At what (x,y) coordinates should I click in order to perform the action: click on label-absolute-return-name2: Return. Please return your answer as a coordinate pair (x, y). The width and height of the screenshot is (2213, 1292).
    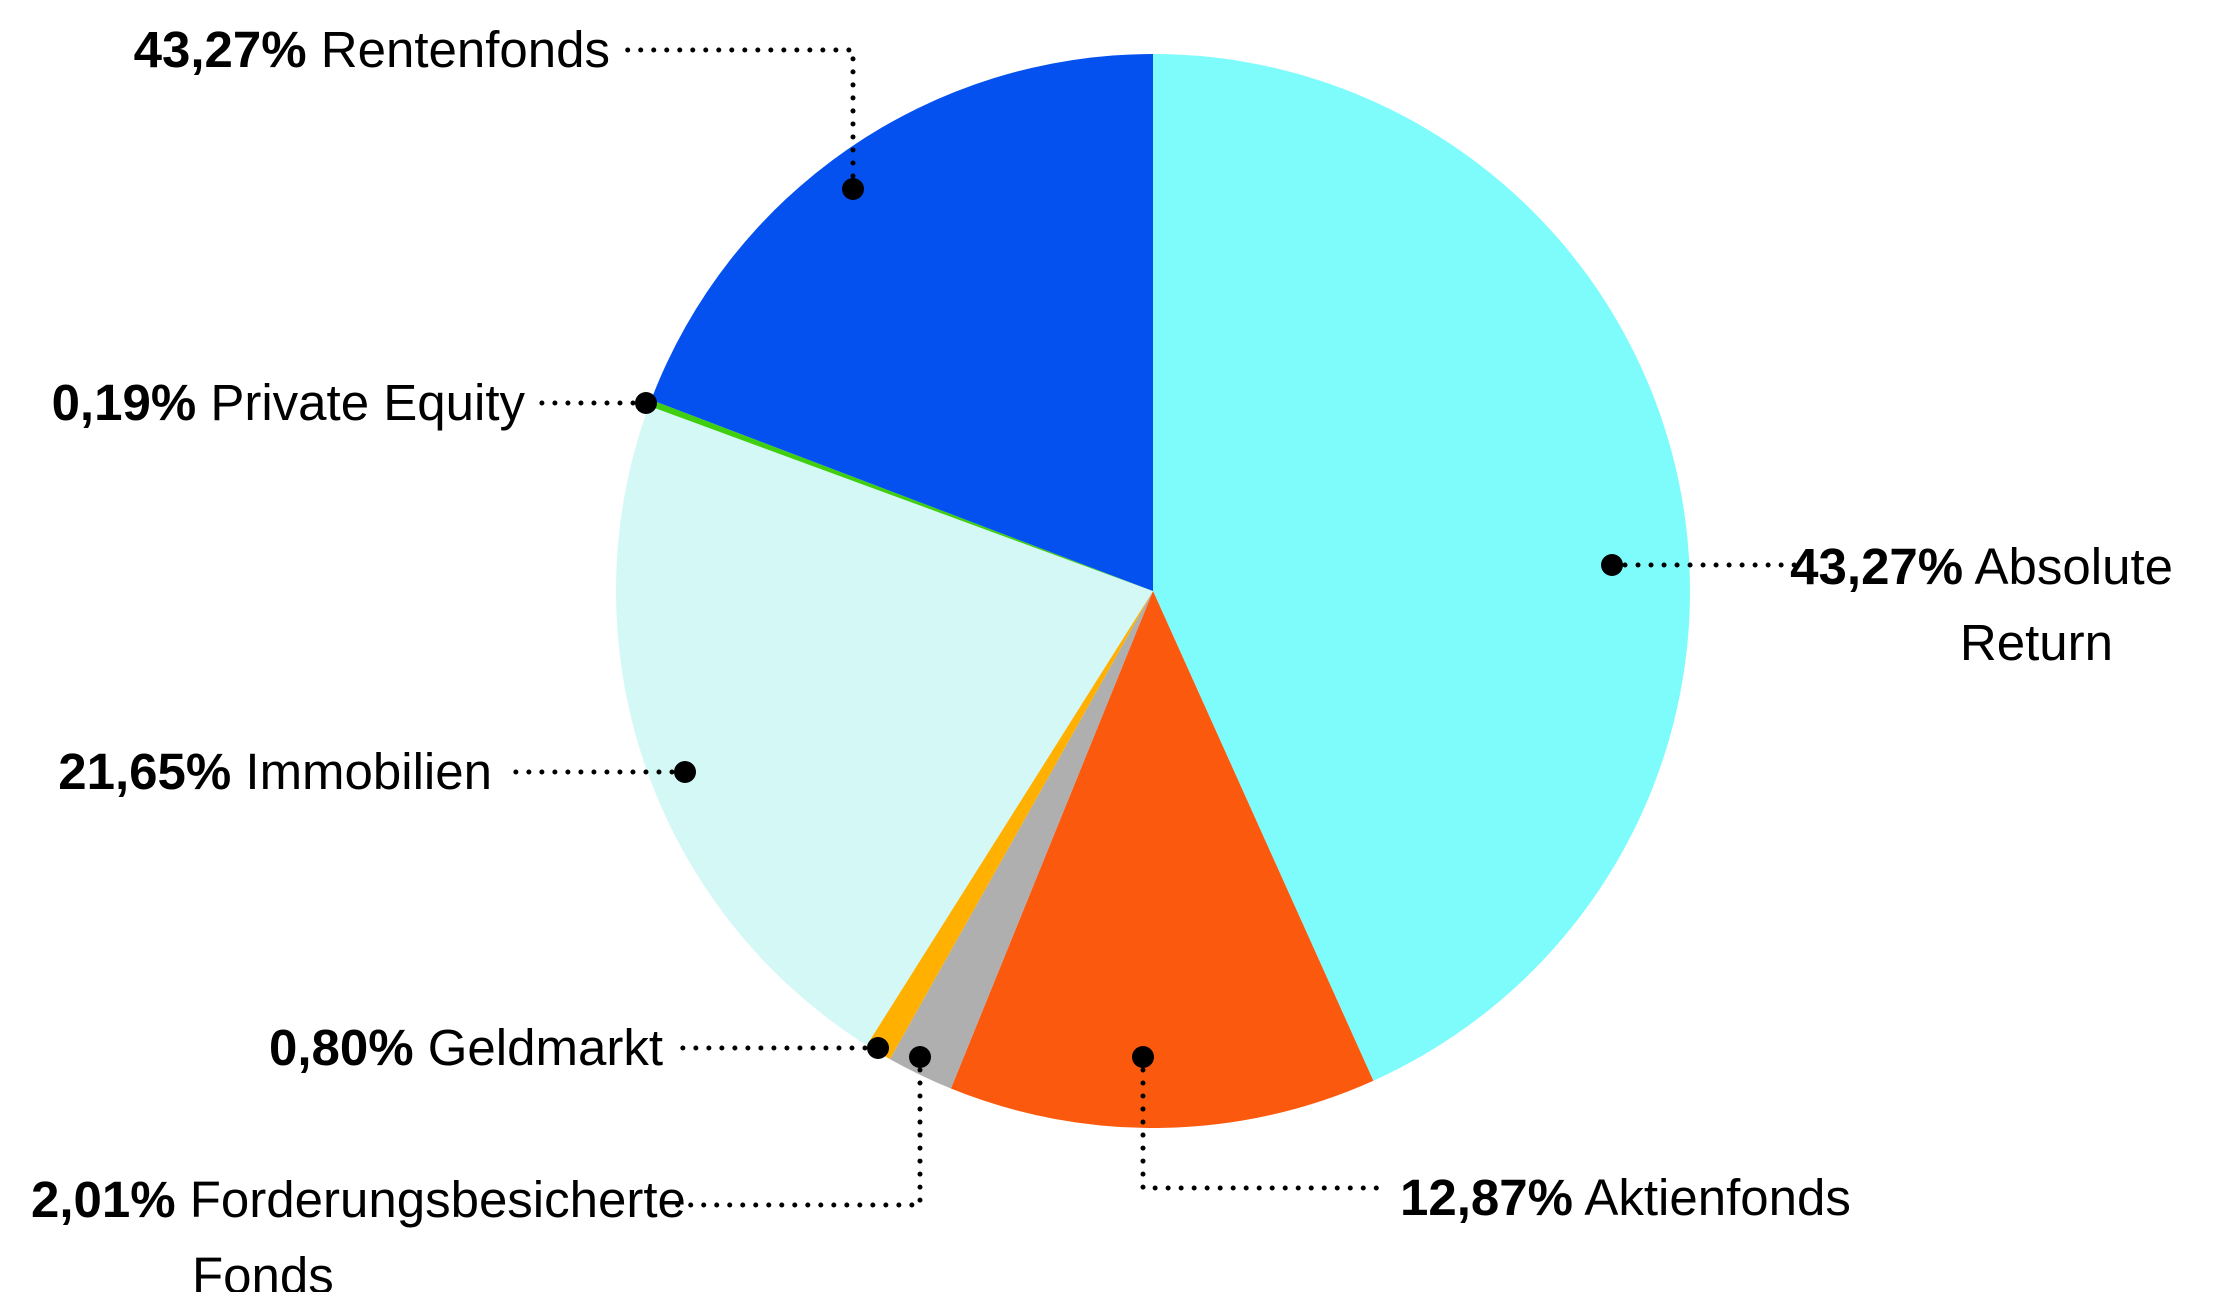
    Looking at the image, I should click on (2036, 642).